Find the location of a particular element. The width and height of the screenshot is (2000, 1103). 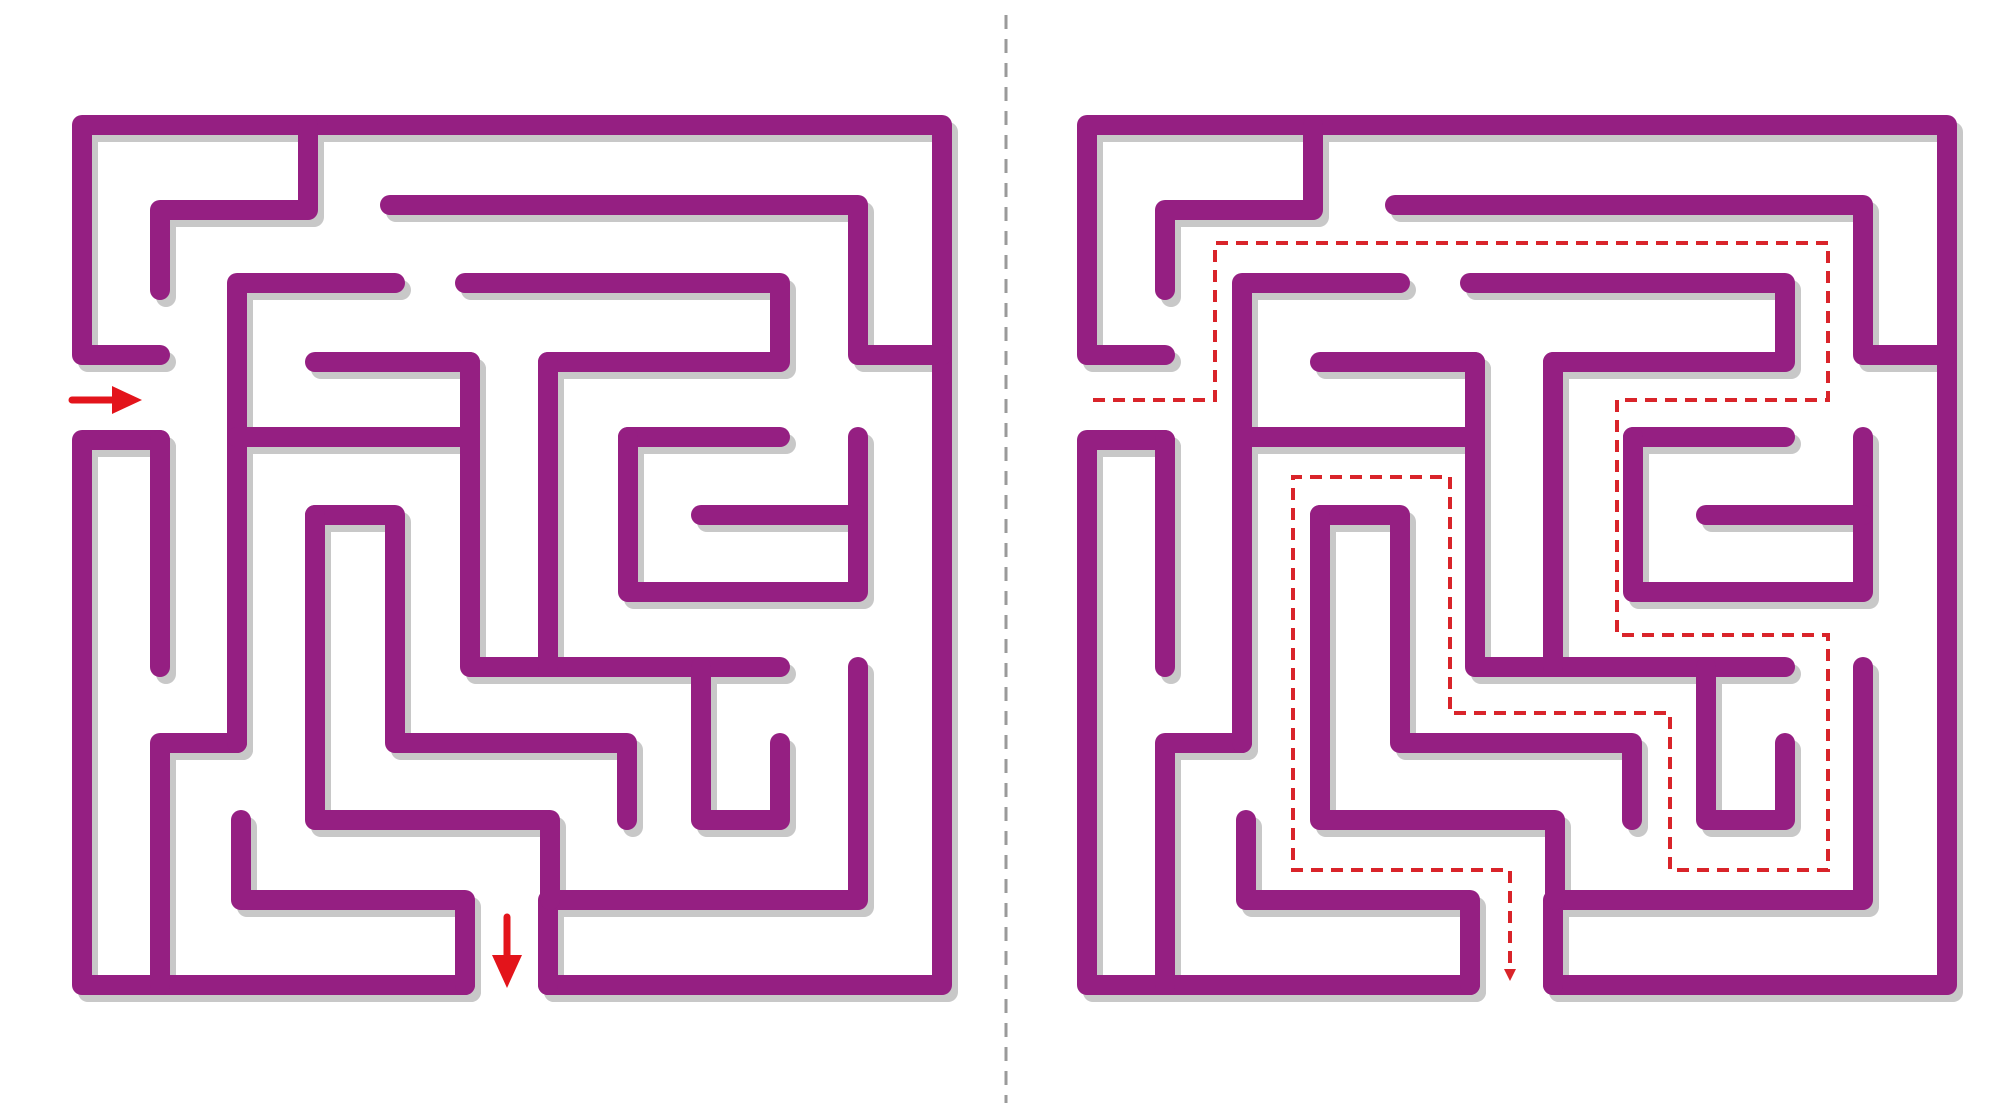

maze-unsolved-wall-shadow-segment is located at coordinates (438, 714).